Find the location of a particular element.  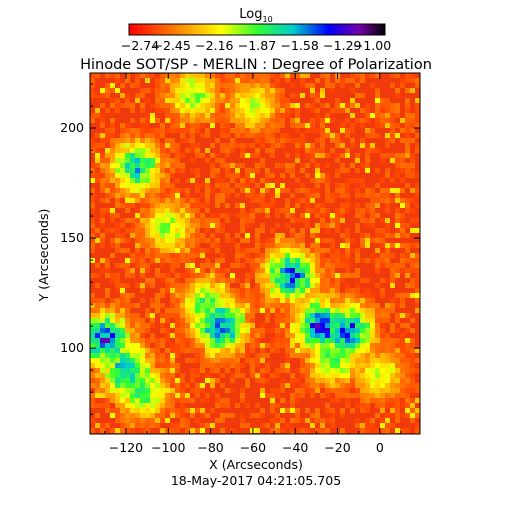

x-tick-label: −100 is located at coordinates (168, 447).